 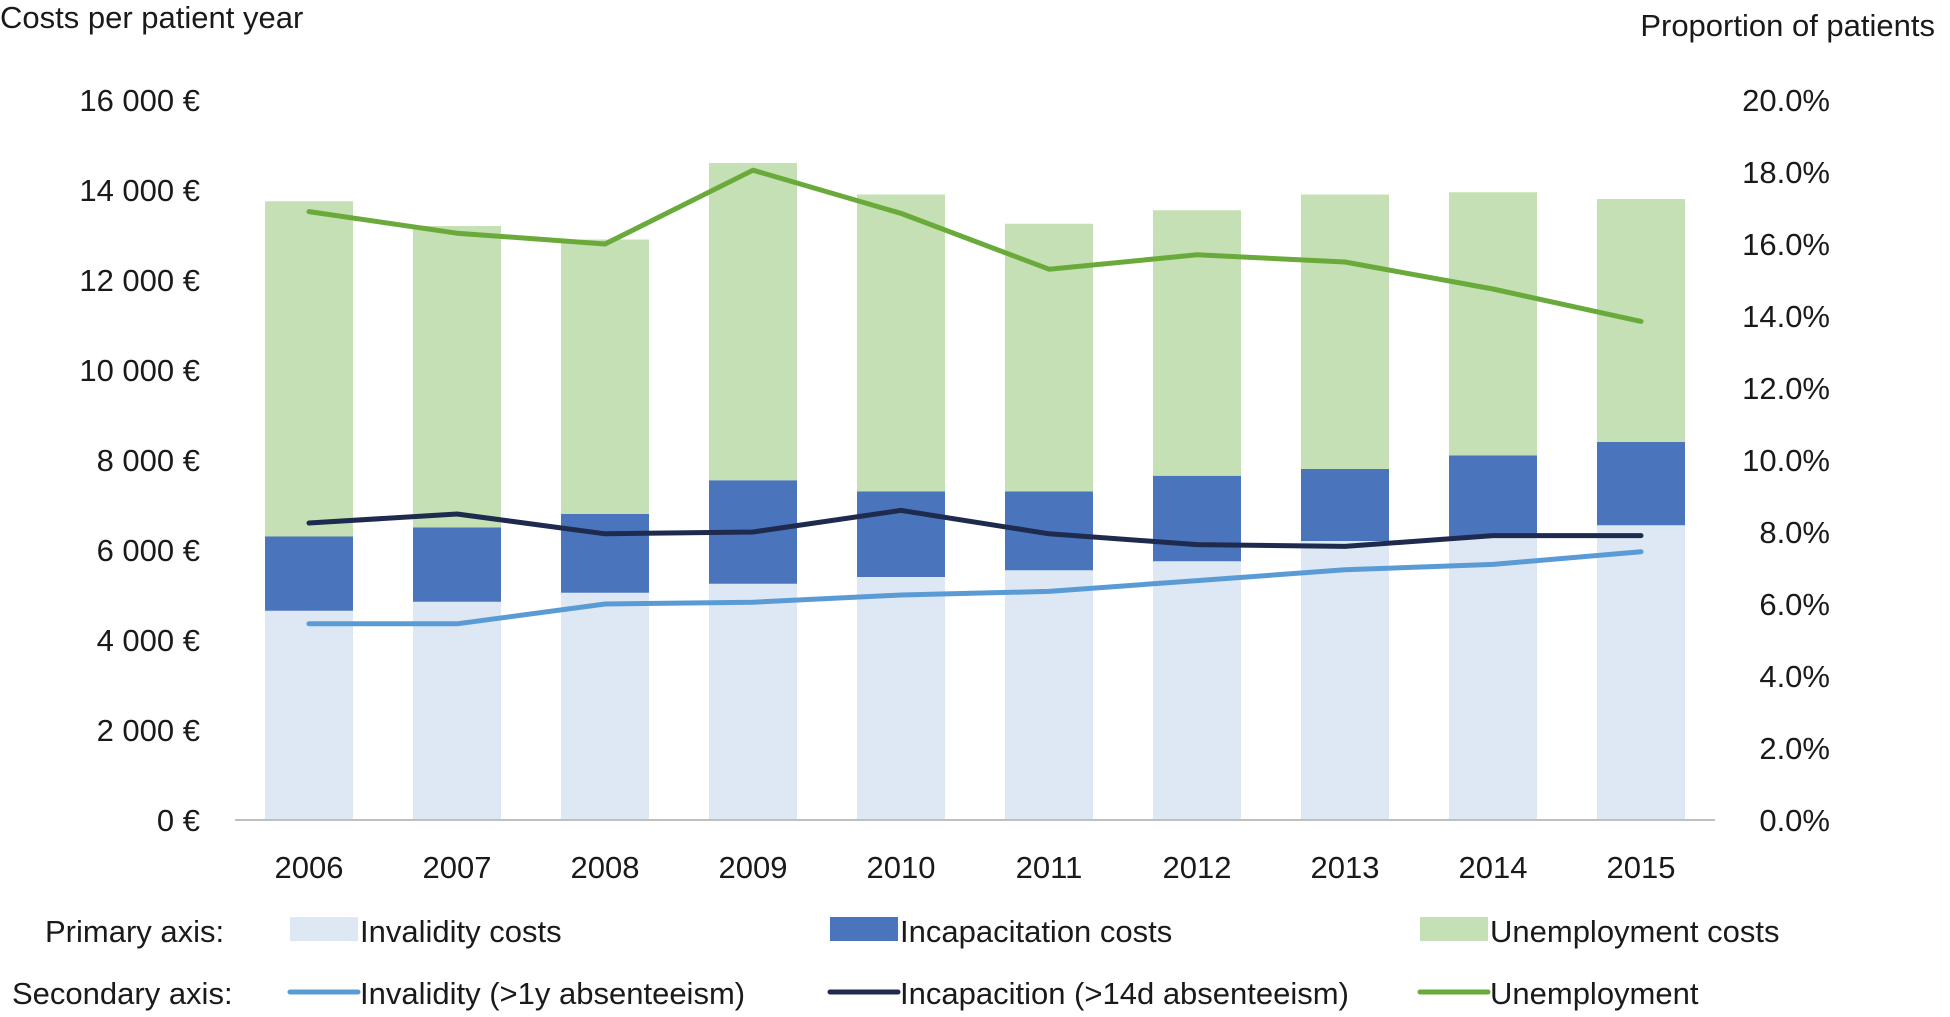 What do you see at coordinates (605, 706) in the screenshot?
I see `bar-invalidity-costs2008` at bounding box center [605, 706].